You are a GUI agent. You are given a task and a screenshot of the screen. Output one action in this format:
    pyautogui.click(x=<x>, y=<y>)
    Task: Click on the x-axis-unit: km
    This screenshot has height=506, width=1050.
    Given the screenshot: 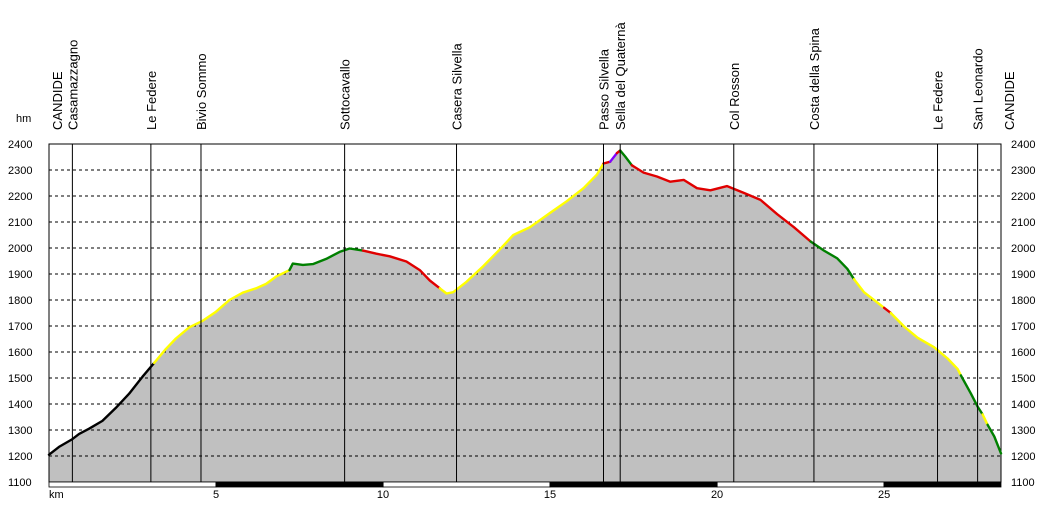 What is the action you would take?
    pyautogui.click(x=56, y=495)
    